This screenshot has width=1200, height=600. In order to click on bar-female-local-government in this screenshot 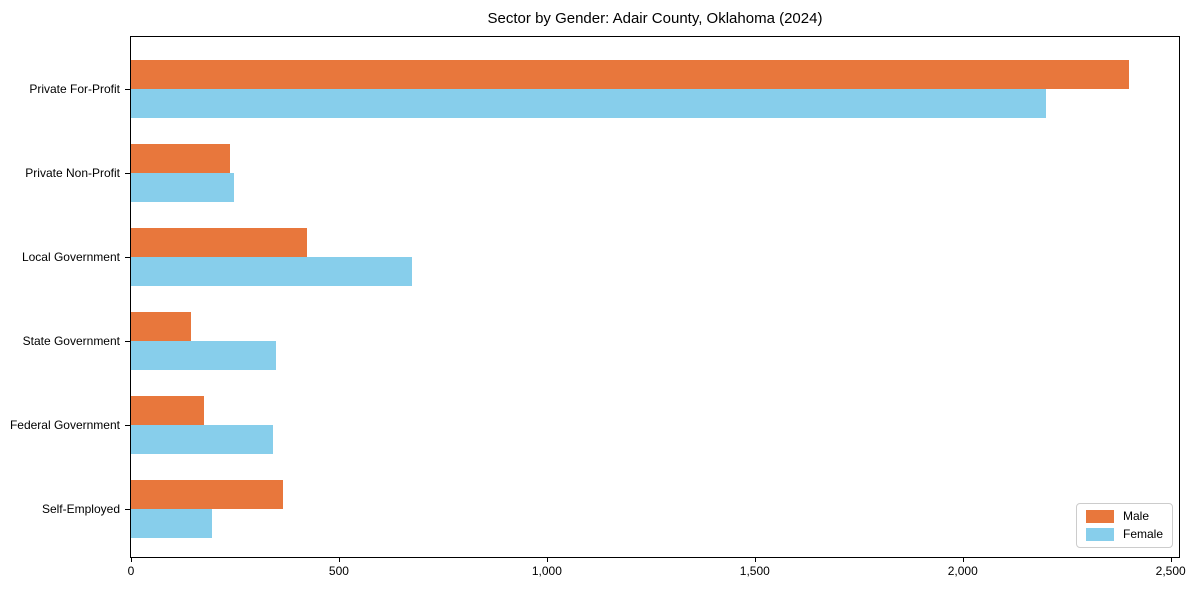, I will do `click(271, 271)`.